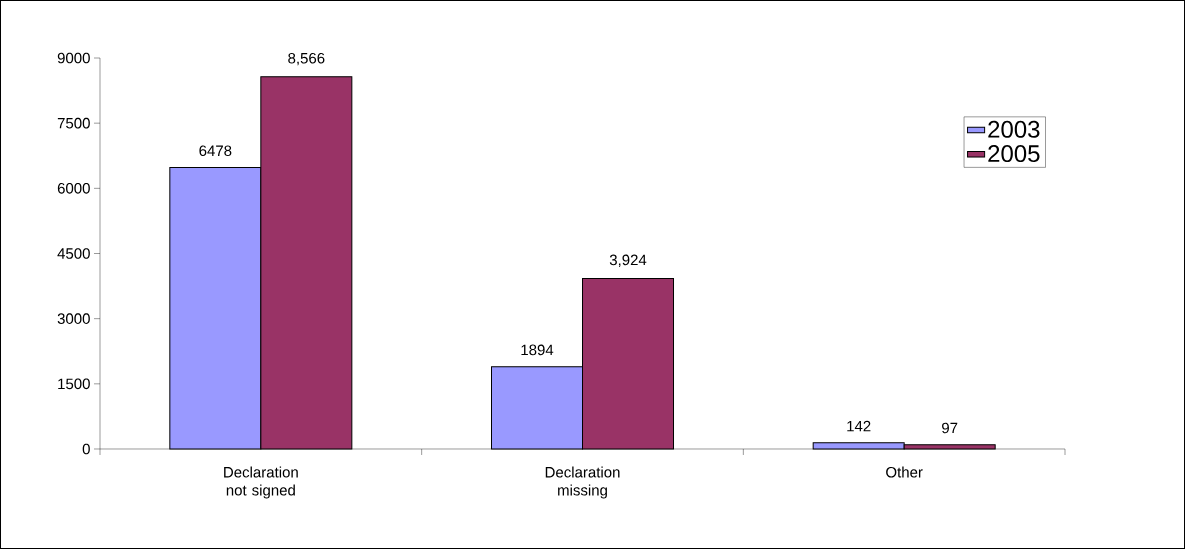  Describe the element at coordinates (73, 318) in the screenshot. I see `y-tick-label: 3000` at that location.